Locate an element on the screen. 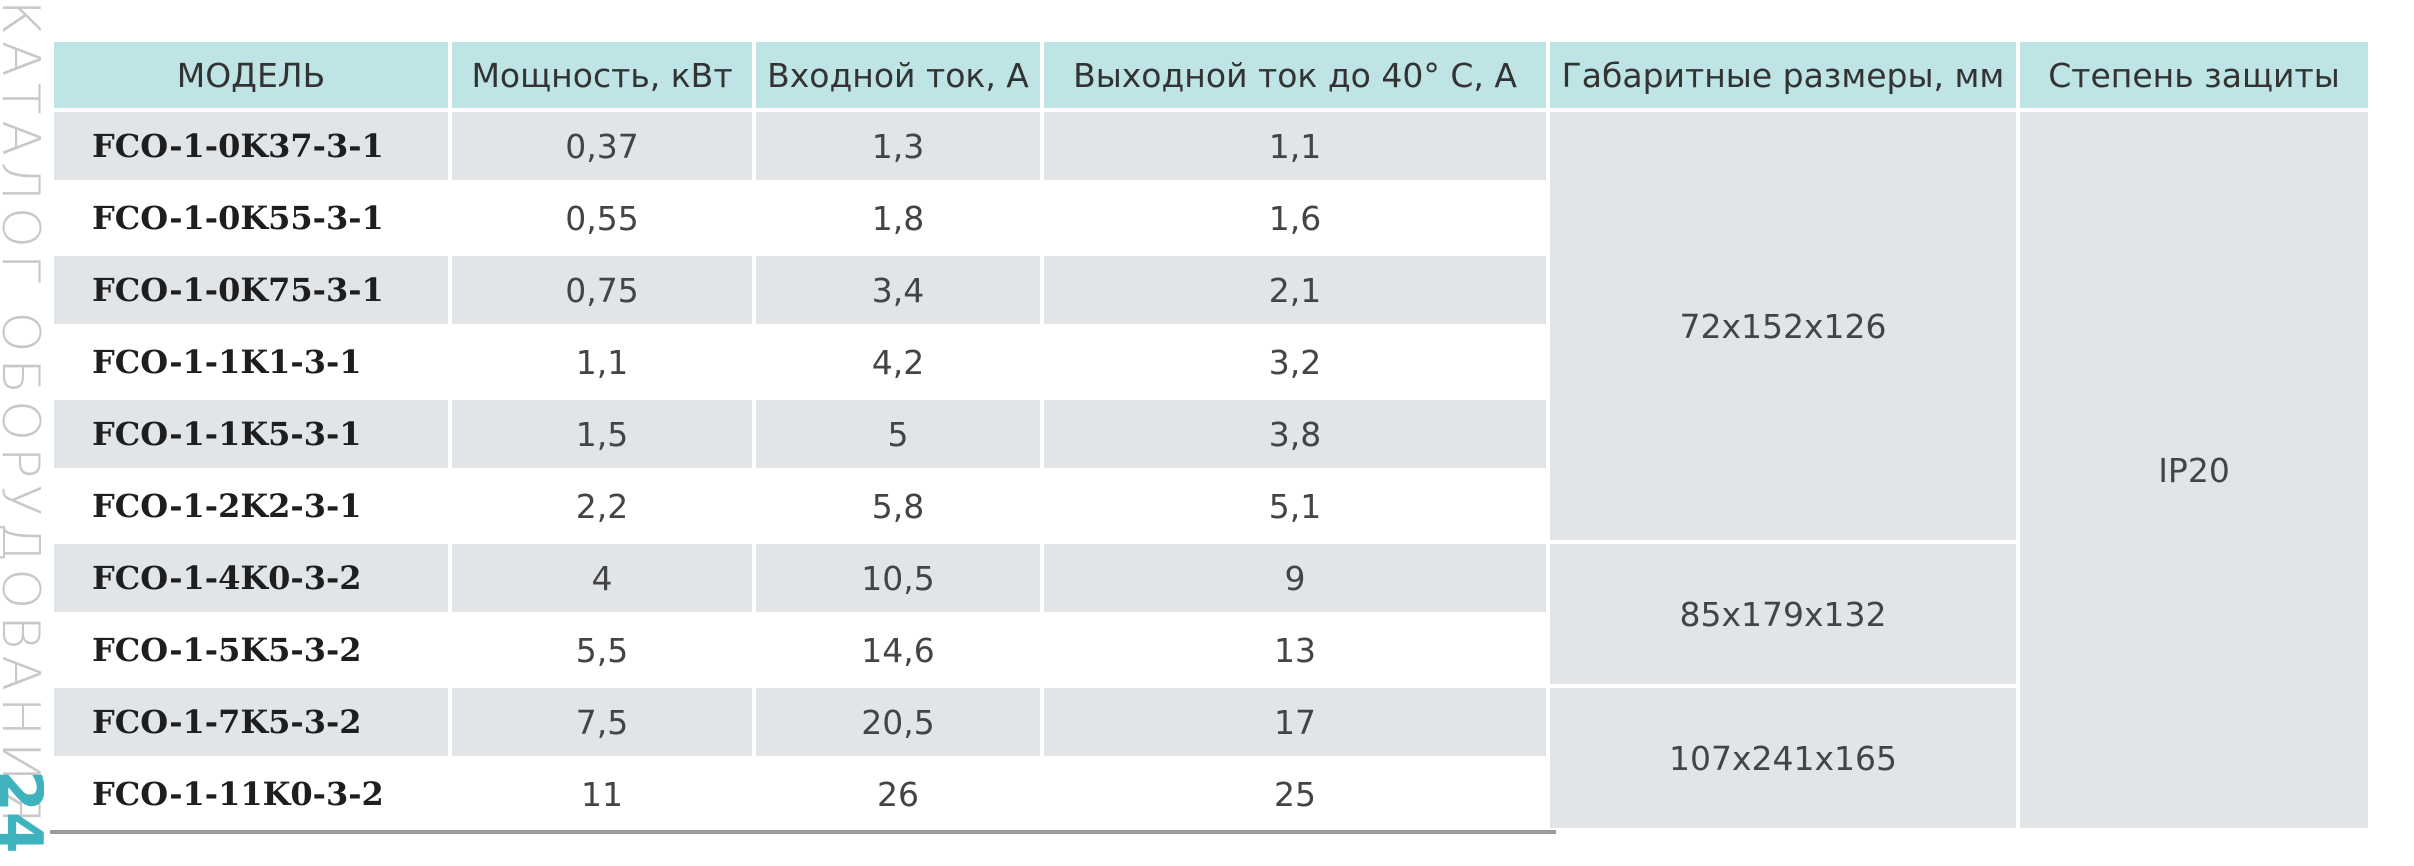  model-cell: FCO-1-5K5-3-2 is located at coordinates (251, 650).